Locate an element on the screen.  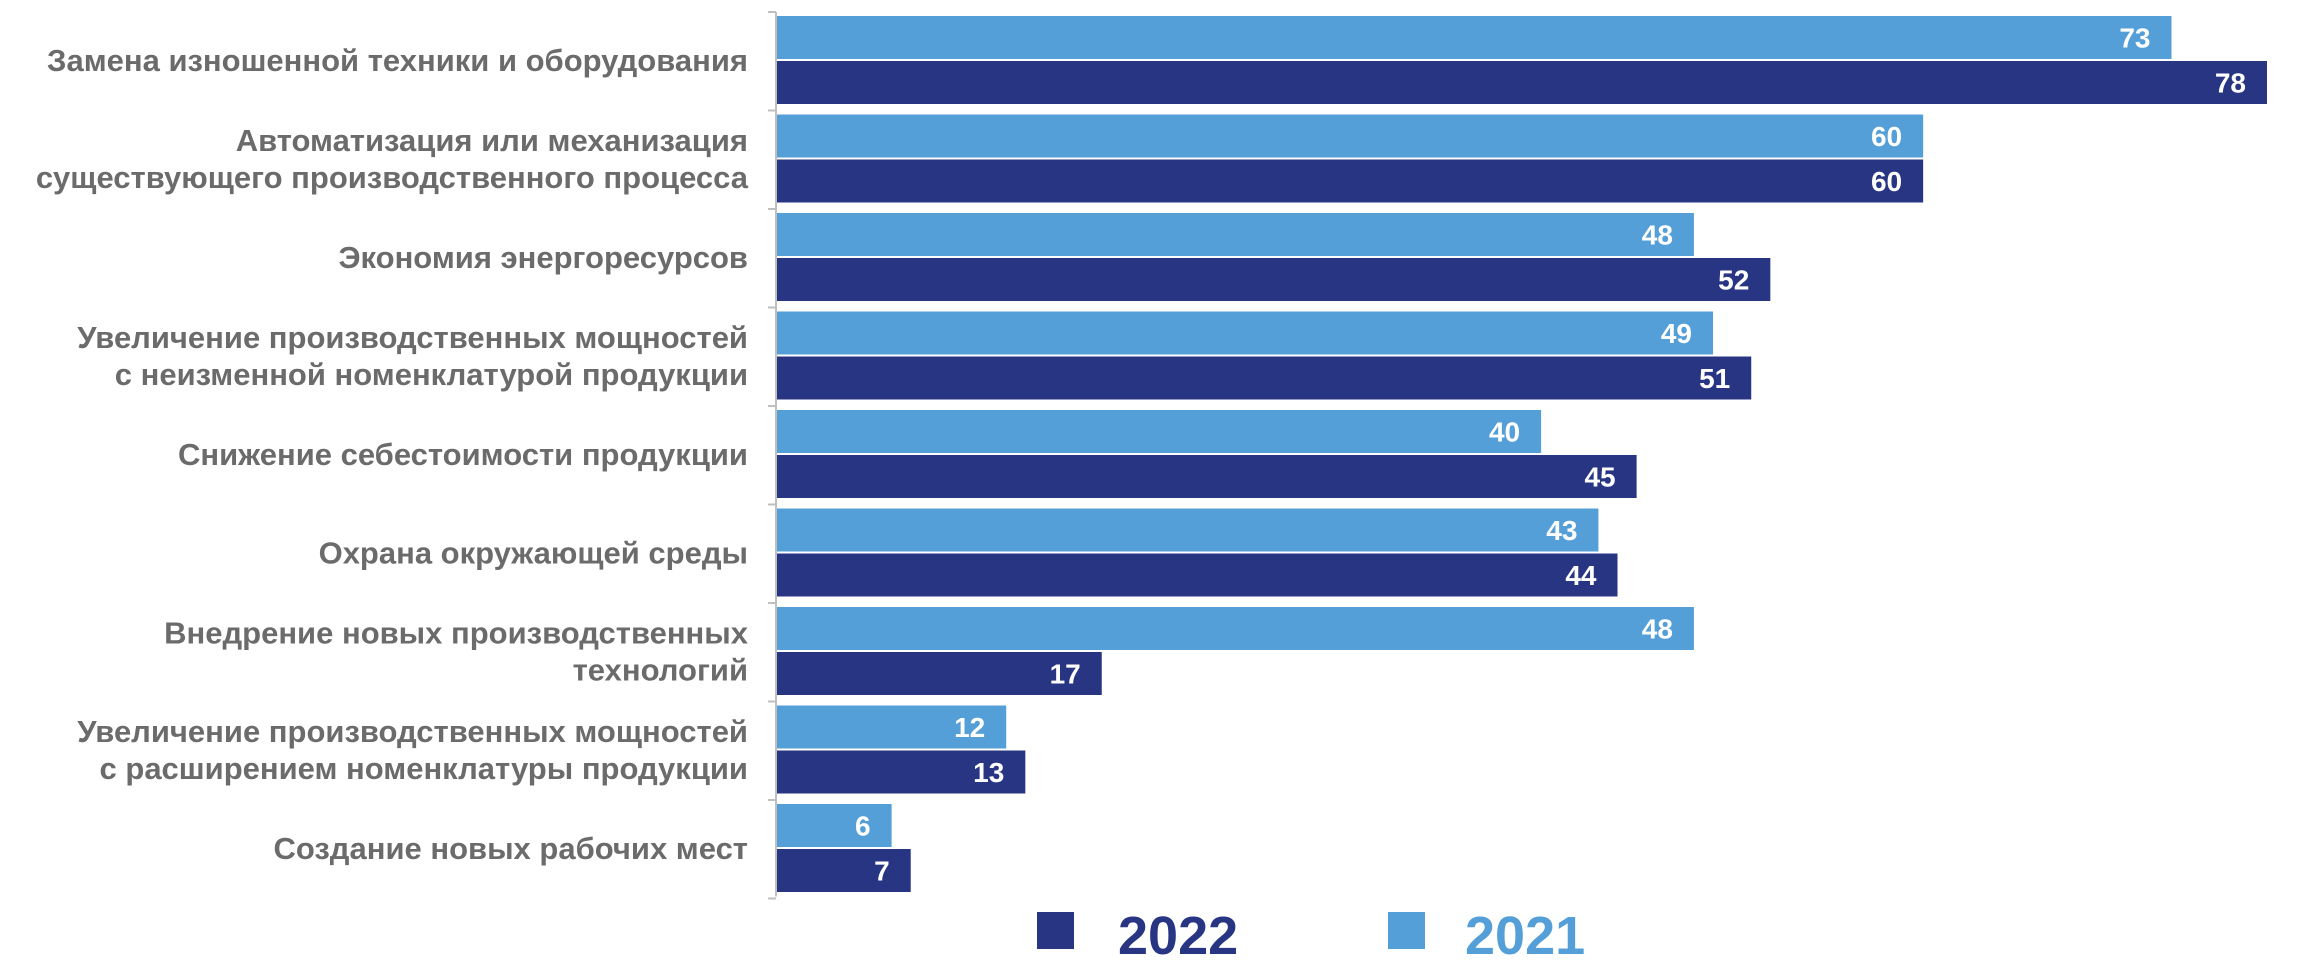
value-label-2021: 6 is located at coordinates (863, 826).